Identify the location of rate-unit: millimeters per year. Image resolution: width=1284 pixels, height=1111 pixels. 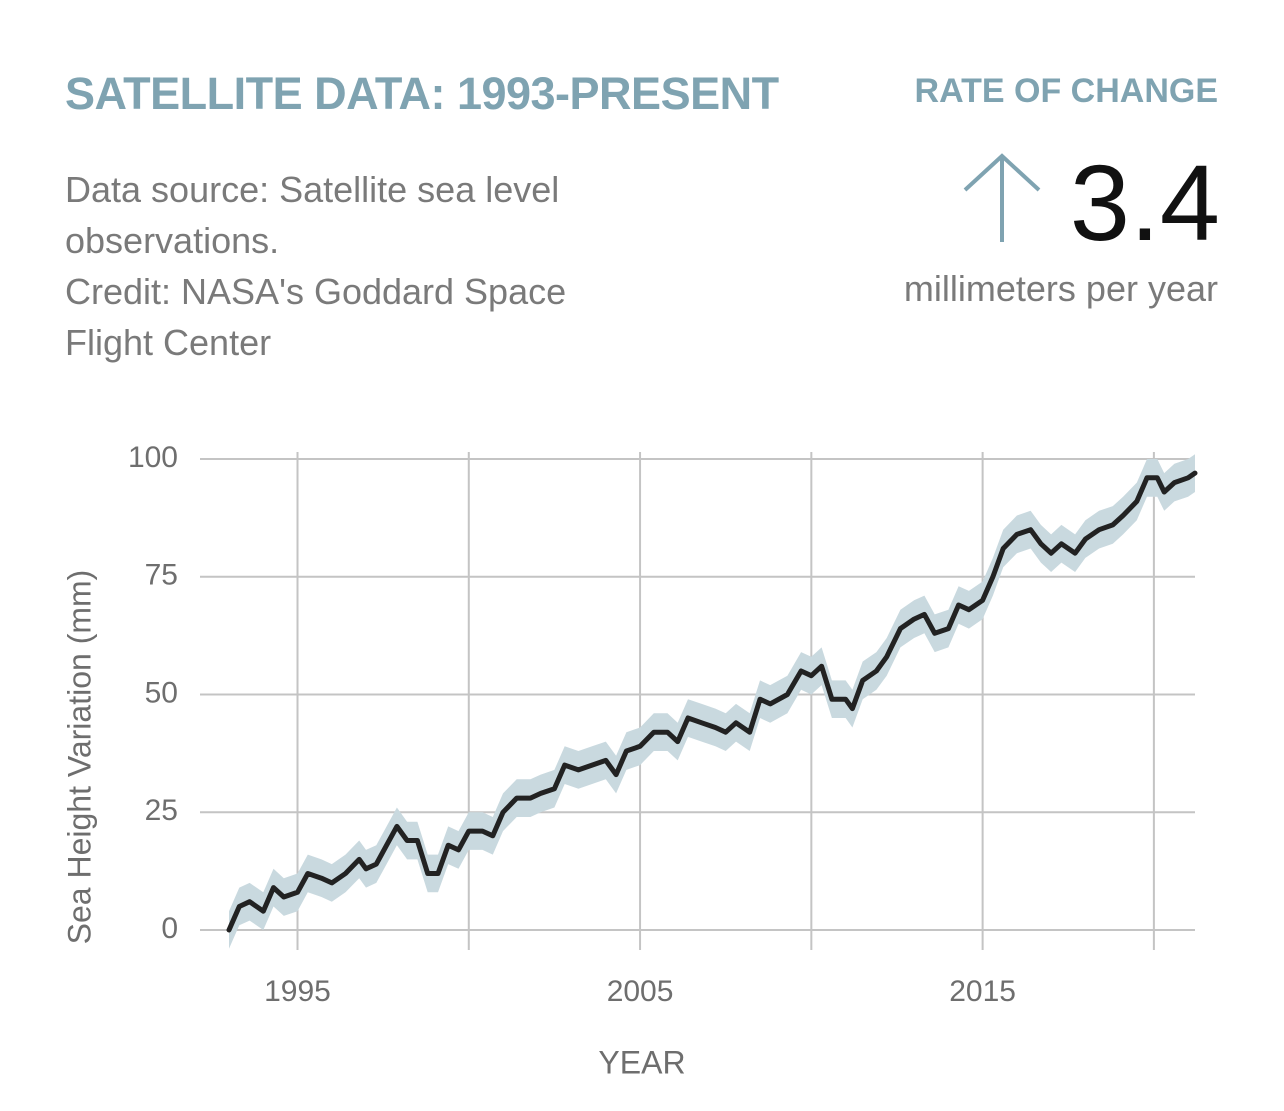
(1060, 288).